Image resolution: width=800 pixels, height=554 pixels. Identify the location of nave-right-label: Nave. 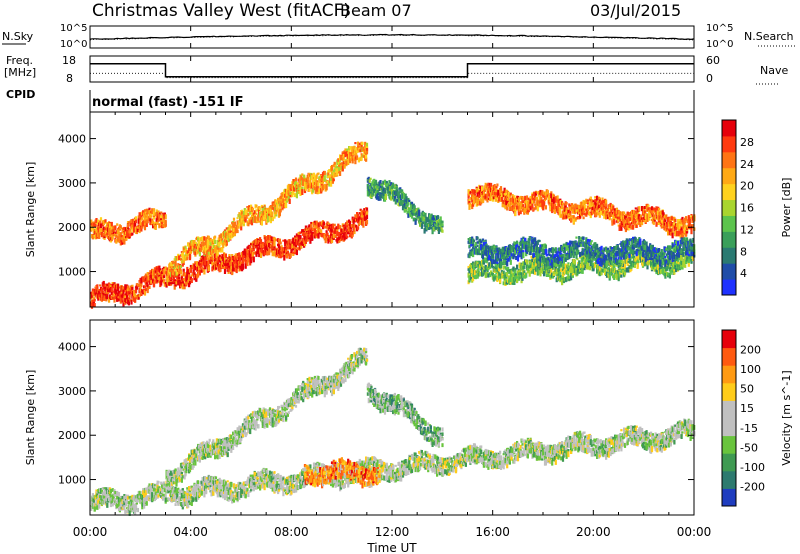
(774, 70).